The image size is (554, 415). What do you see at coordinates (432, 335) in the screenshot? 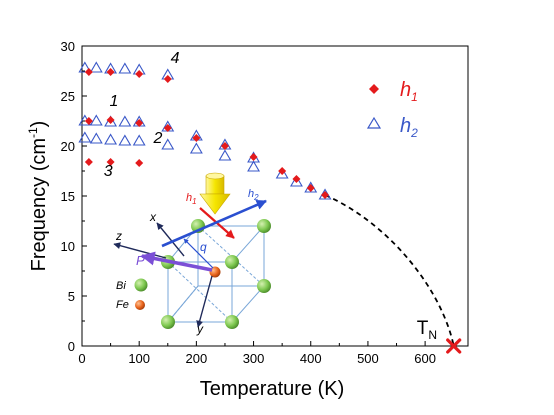
I see `neel-label-sub: N` at bounding box center [432, 335].